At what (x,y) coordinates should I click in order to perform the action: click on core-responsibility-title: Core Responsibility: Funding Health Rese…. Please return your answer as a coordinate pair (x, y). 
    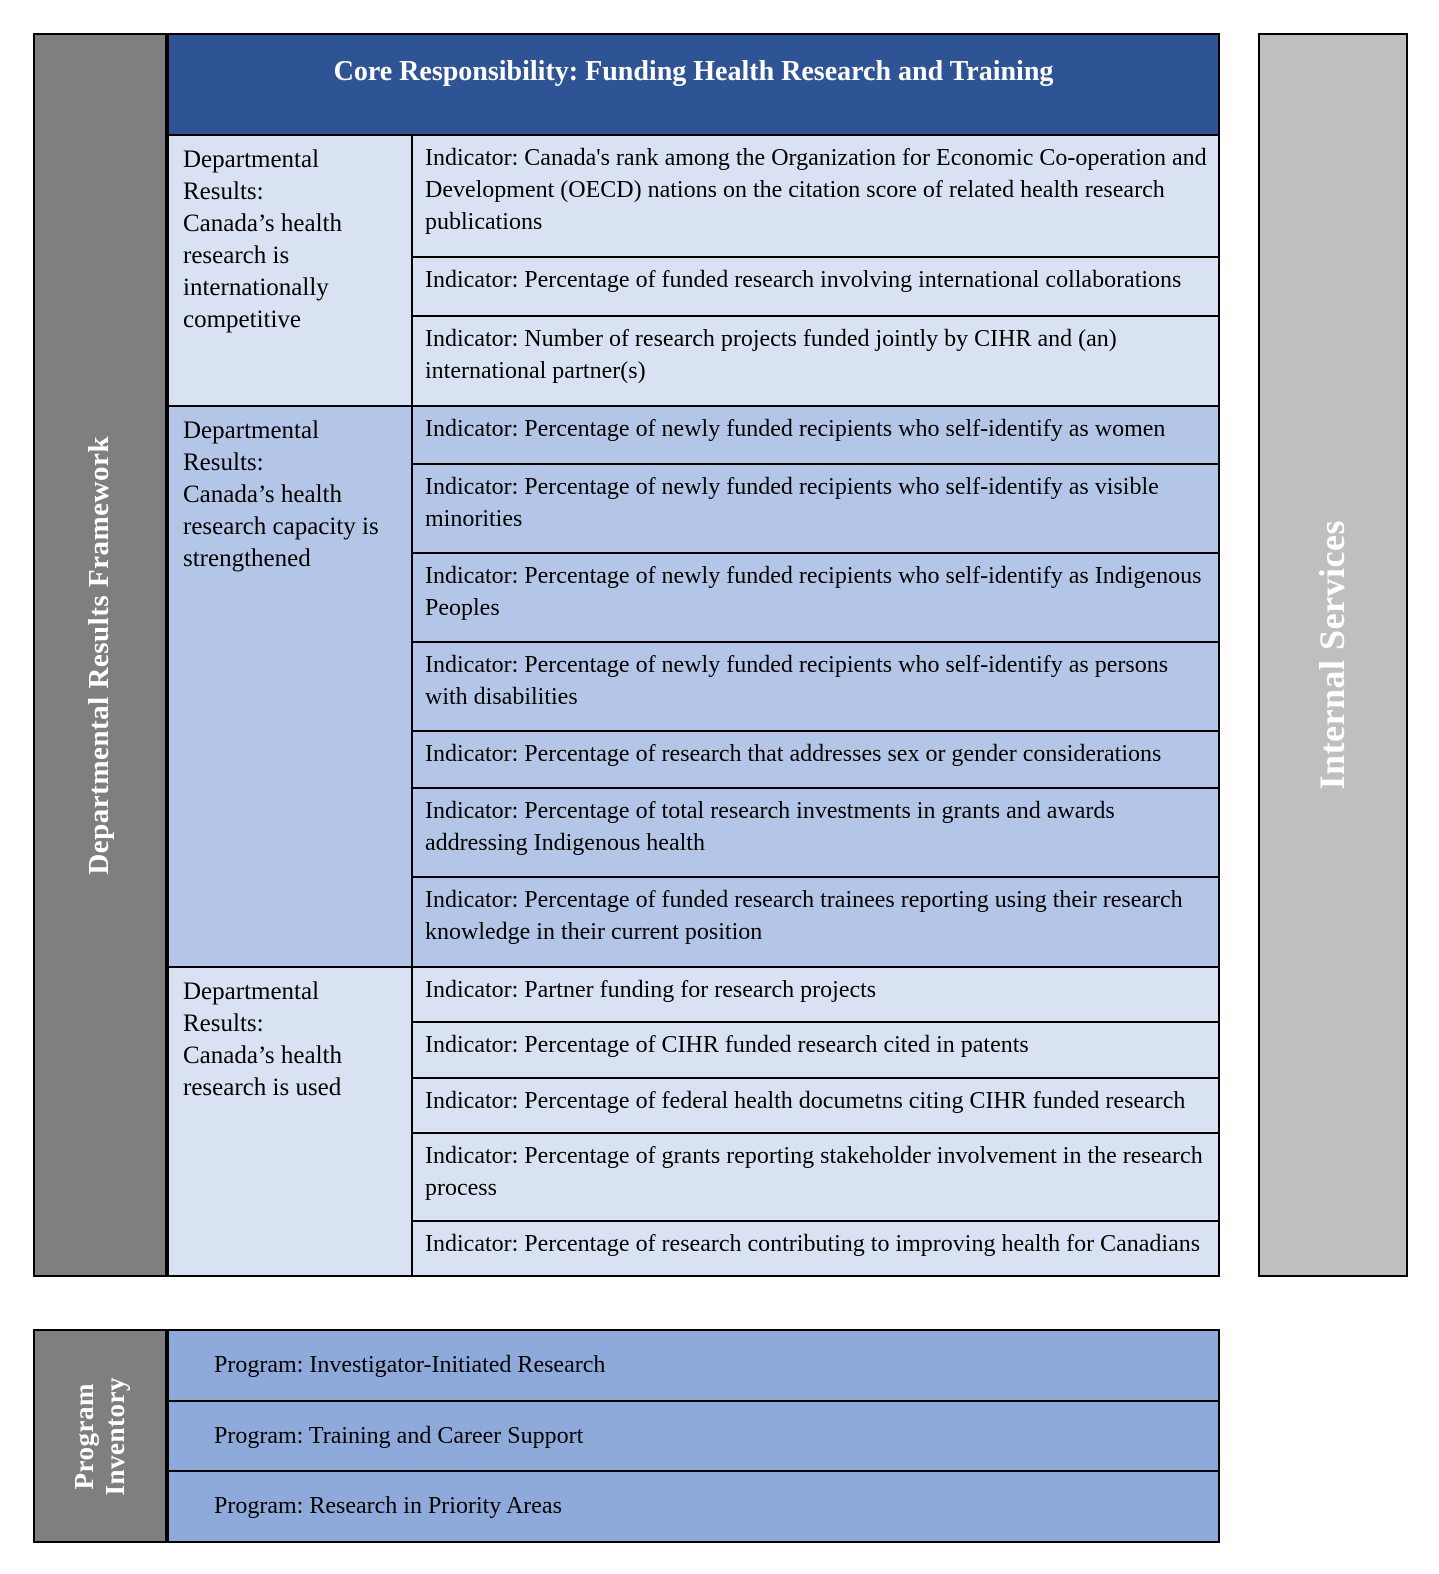
    Looking at the image, I should click on (693, 71).